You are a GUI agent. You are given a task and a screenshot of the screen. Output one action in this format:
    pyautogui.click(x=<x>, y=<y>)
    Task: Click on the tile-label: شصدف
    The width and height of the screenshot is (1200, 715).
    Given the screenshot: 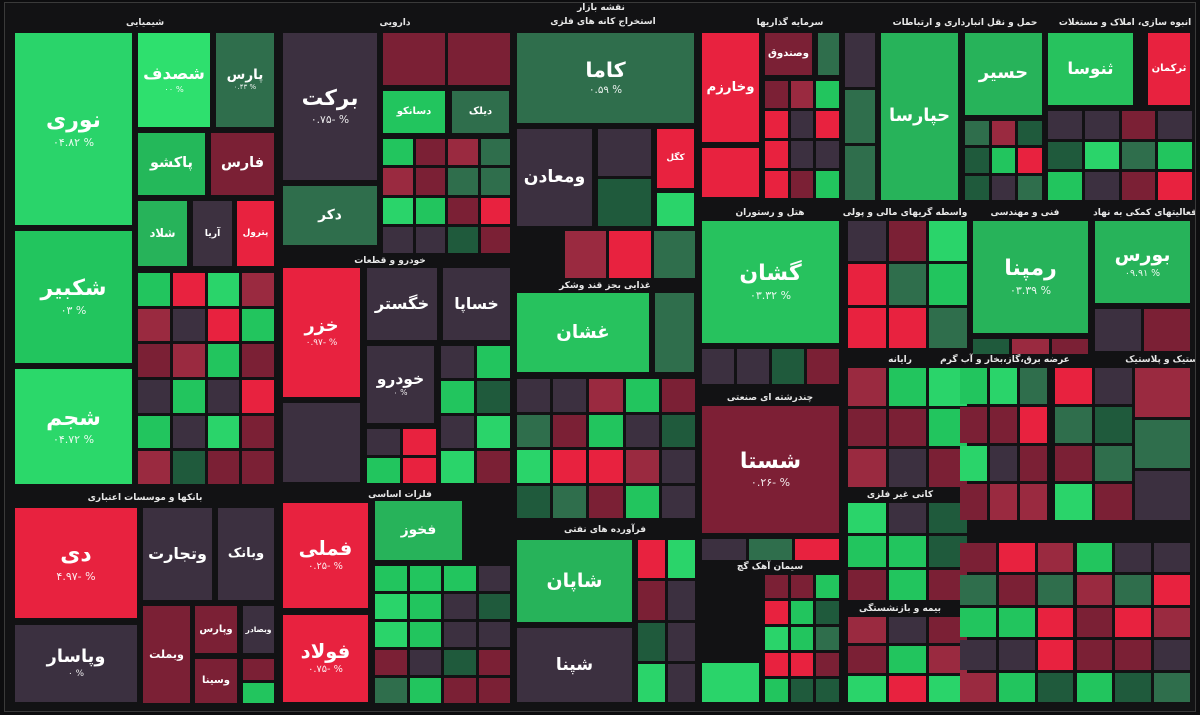 What is the action you would take?
    pyautogui.click(x=174, y=74)
    